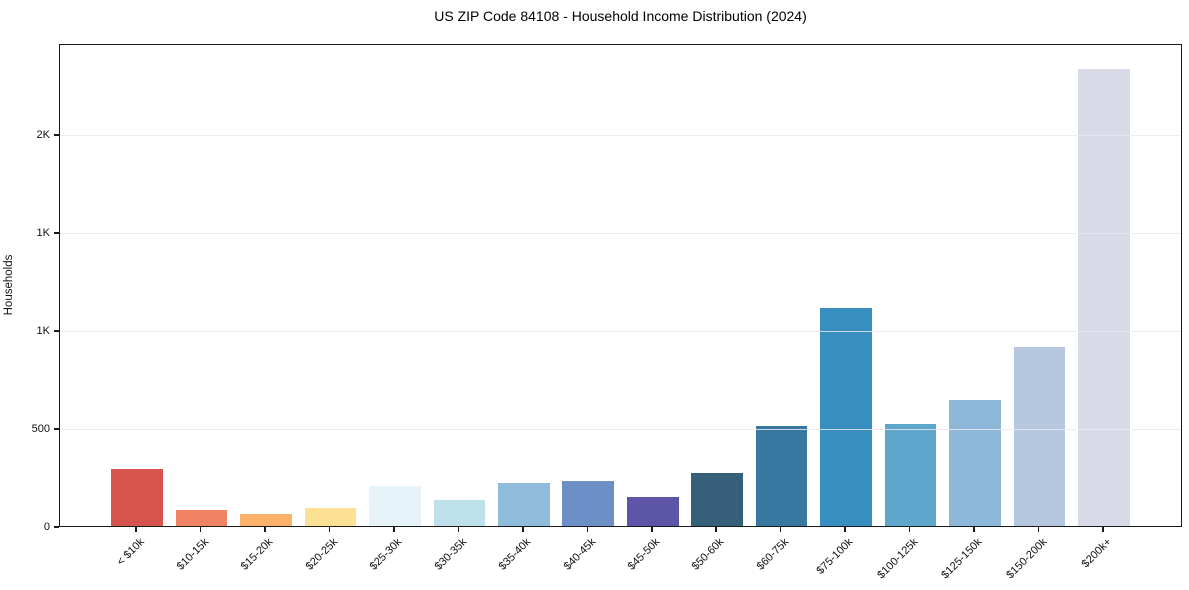  I want to click on x-tick-label-text: $25-30k, so click(386, 554).